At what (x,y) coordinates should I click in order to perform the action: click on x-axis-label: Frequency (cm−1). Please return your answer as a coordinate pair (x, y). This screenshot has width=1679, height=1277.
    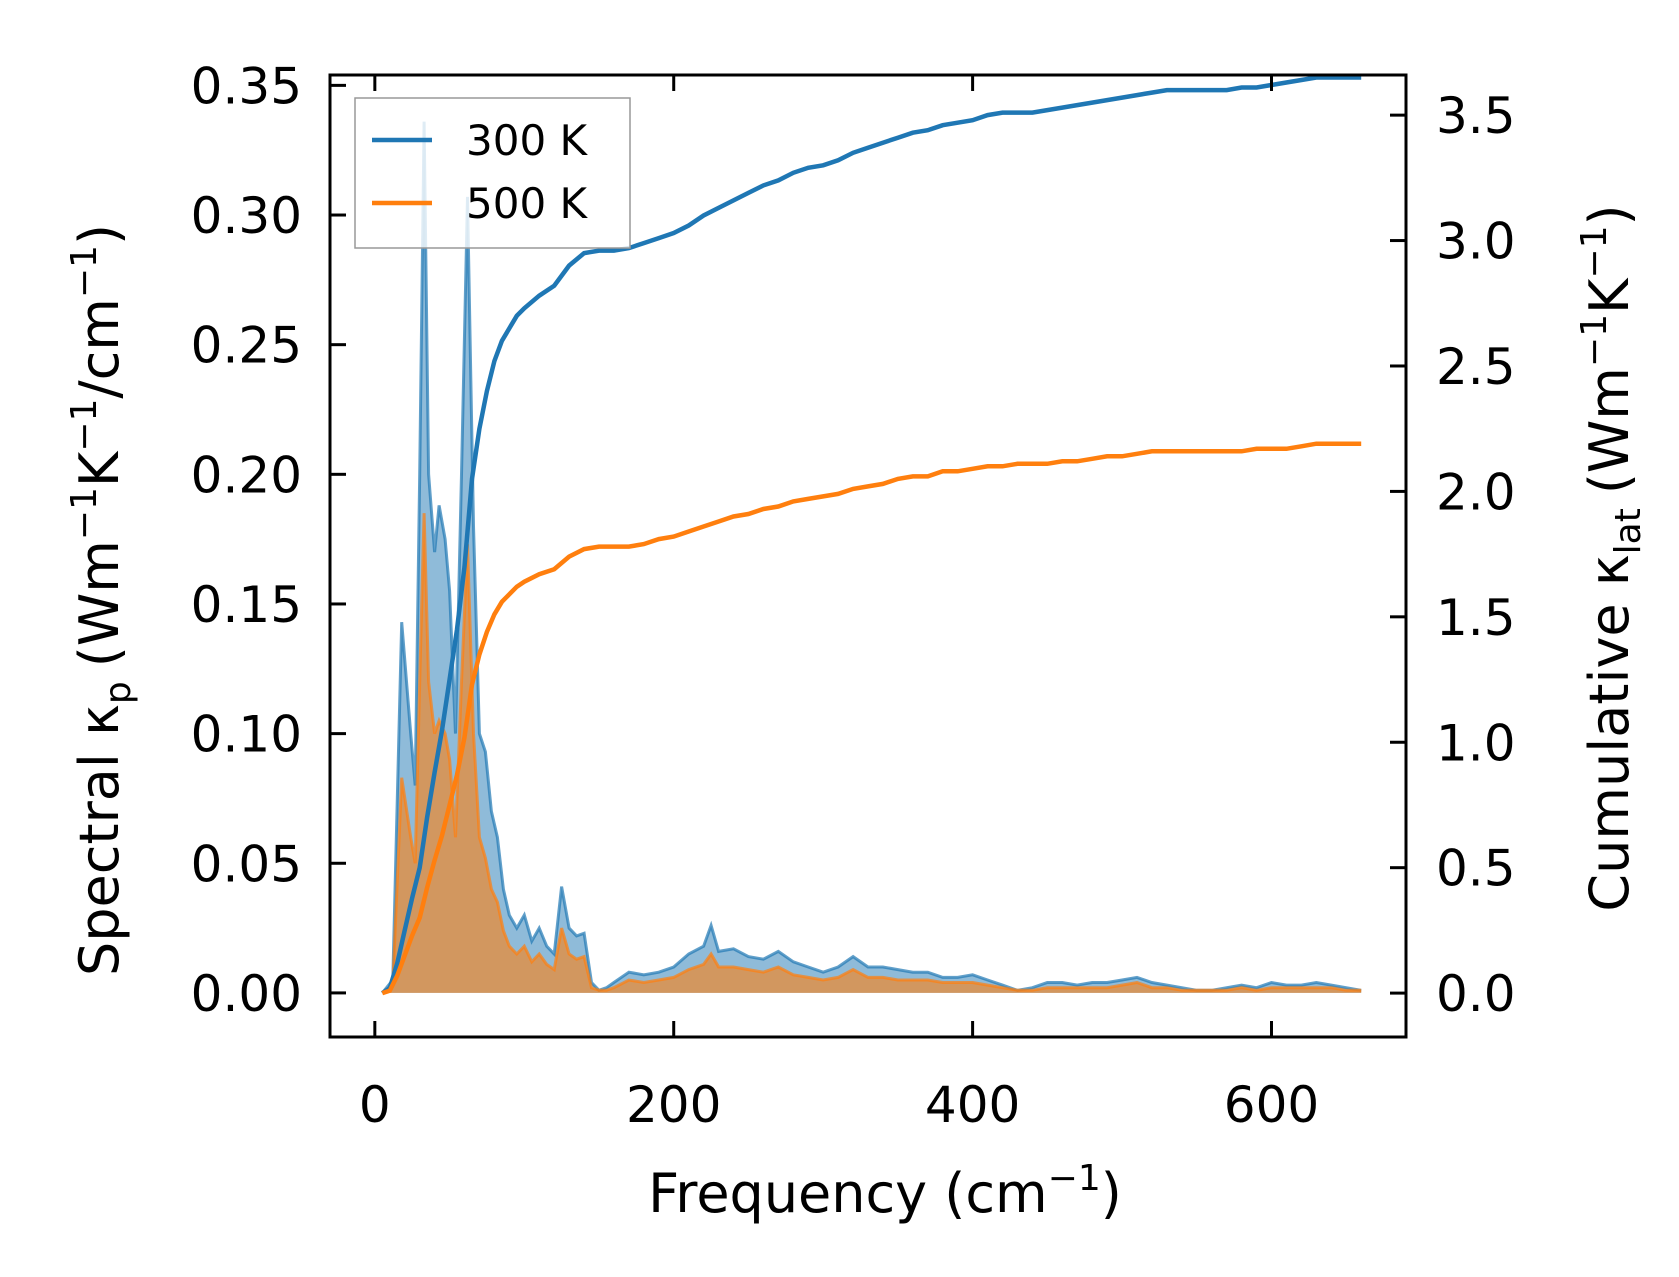
    Looking at the image, I should click on (885, 1191).